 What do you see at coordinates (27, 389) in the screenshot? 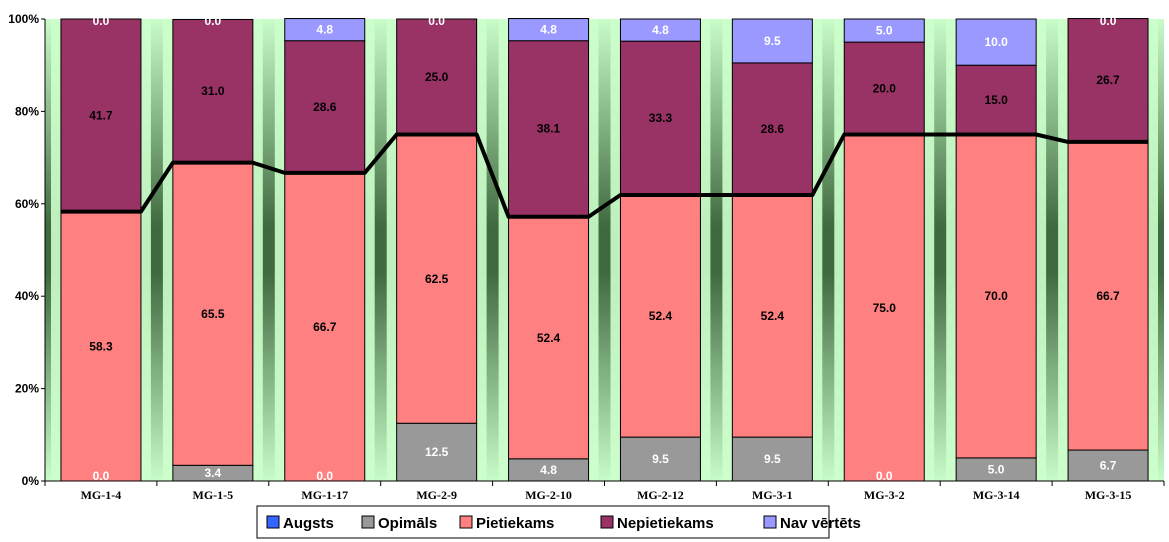
I see `y-tick-label: 20%` at bounding box center [27, 389].